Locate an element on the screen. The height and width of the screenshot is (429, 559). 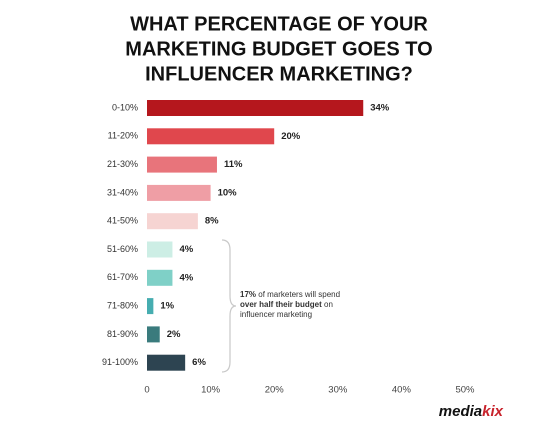
annotation-part: influencer marketing is located at coordinates (276, 314).